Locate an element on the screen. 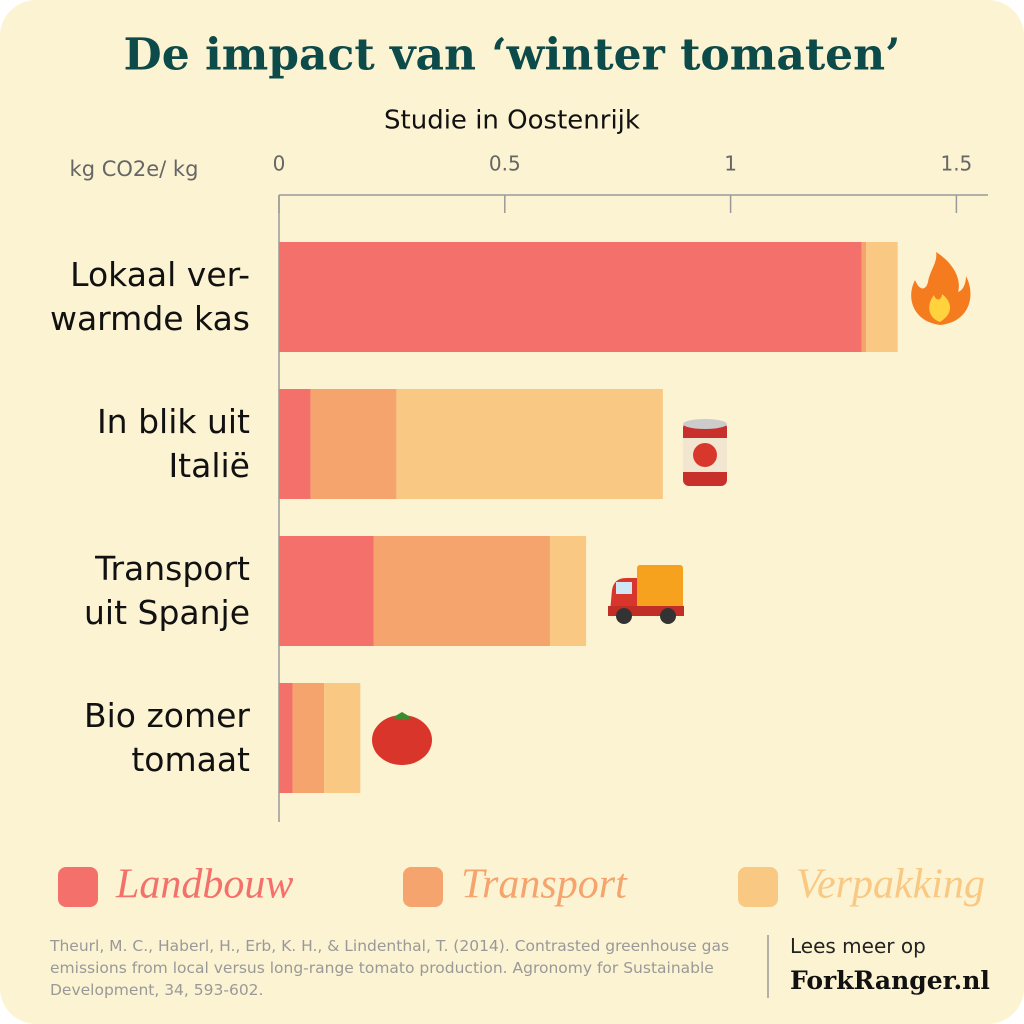  category-label: Transport uit Spanje is located at coordinates (166, 590).